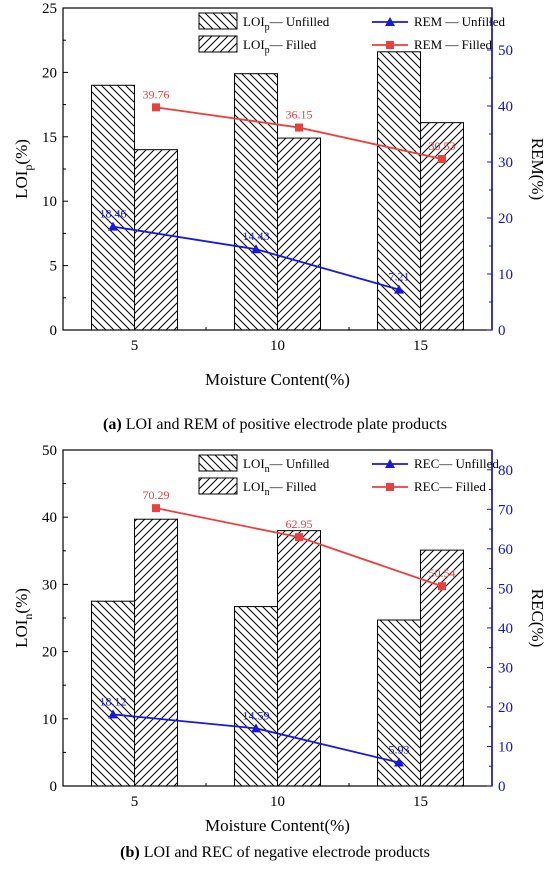 This screenshot has width=550, height=872. What do you see at coordinates (505, 550) in the screenshot?
I see `right-tick-label: 60` at bounding box center [505, 550].